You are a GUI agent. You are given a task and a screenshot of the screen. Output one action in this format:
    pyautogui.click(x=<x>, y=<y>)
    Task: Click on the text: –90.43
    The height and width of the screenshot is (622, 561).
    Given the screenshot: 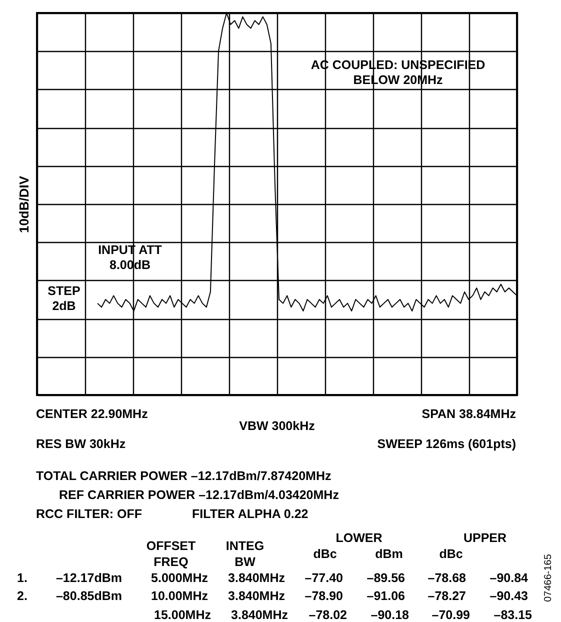 What is the action you would take?
    pyautogui.click(x=509, y=596)
    